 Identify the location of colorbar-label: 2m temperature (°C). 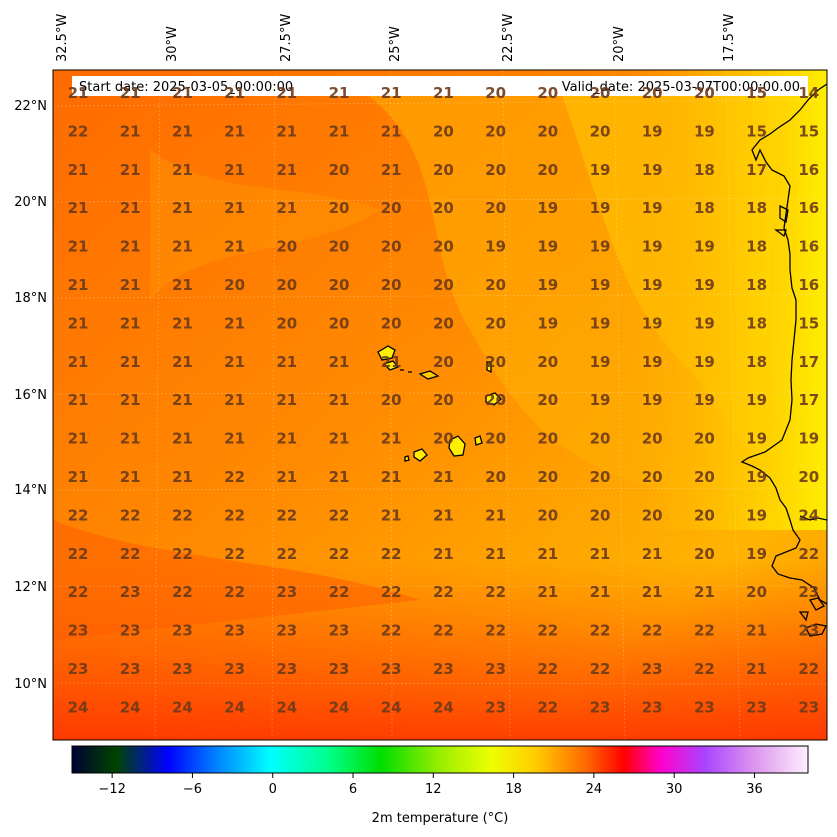
(440, 818).